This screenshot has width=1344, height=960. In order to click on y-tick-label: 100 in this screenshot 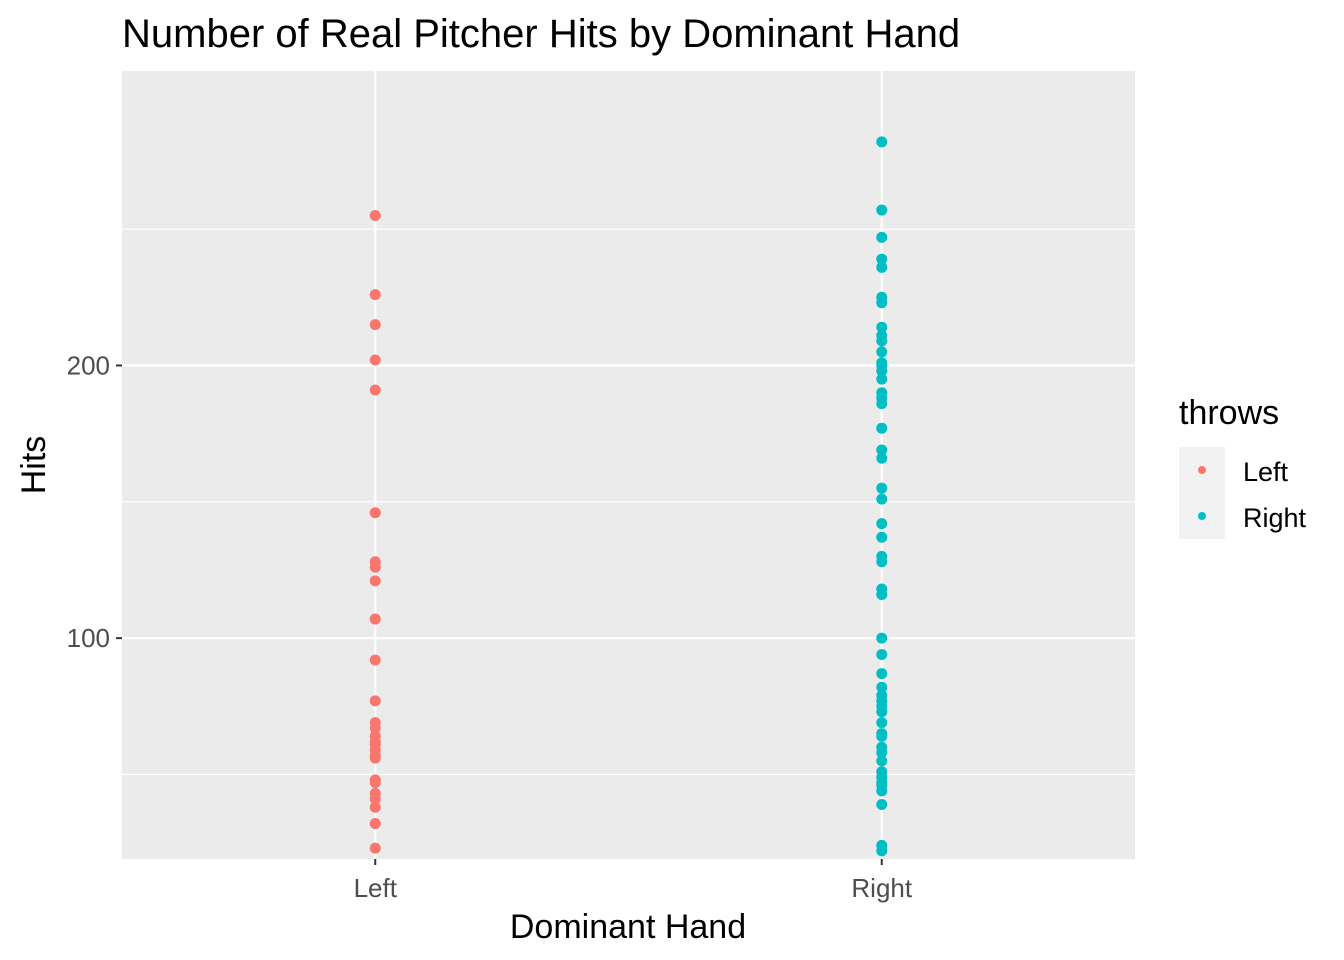, I will do `click(88, 638)`.